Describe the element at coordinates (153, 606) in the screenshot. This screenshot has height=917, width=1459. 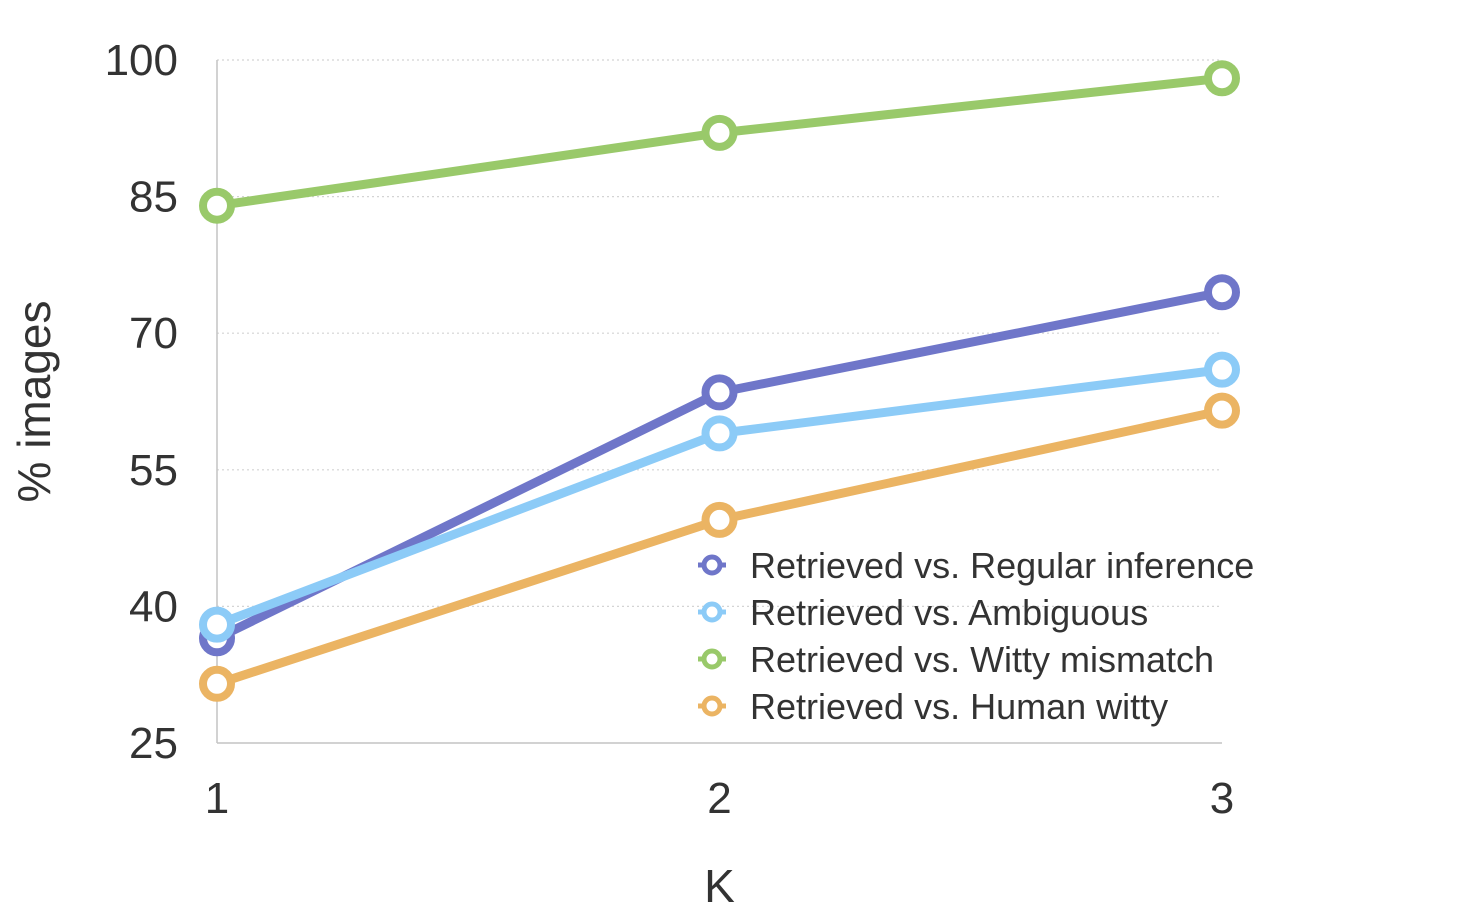
I see `y-tick-label: 40` at that location.